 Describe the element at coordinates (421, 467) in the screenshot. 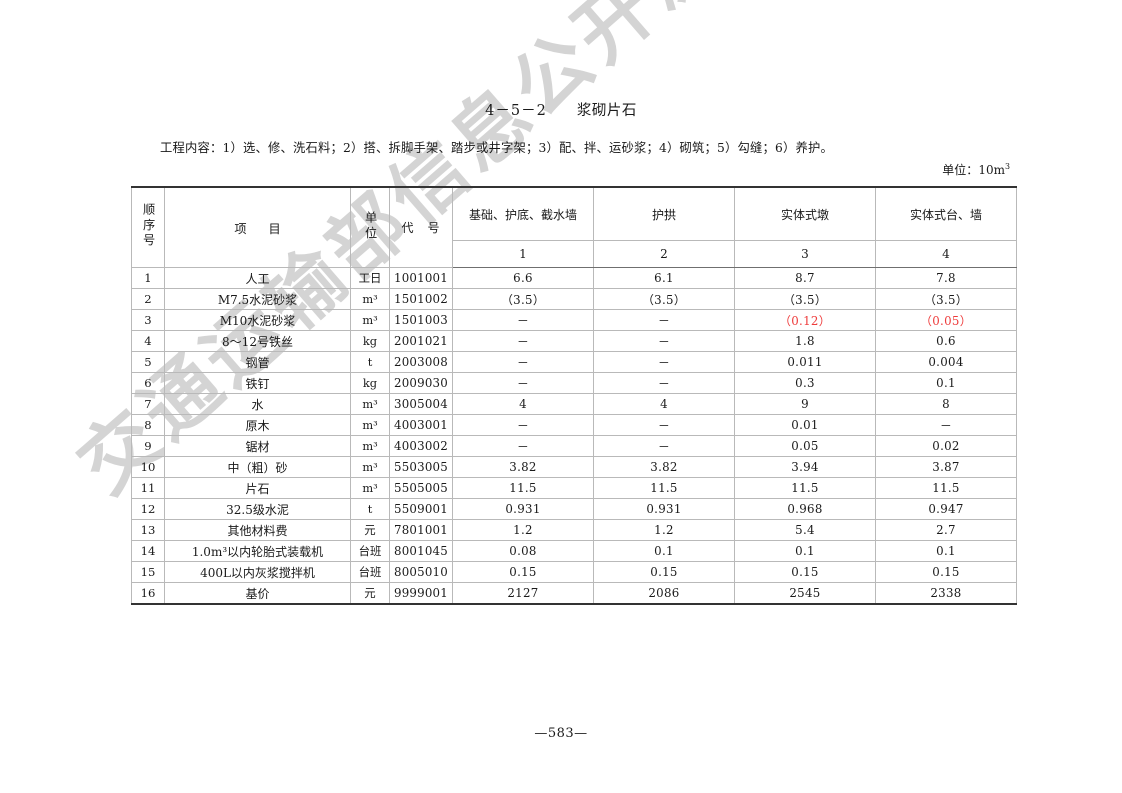

I see `cell-code: 5503005` at that location.